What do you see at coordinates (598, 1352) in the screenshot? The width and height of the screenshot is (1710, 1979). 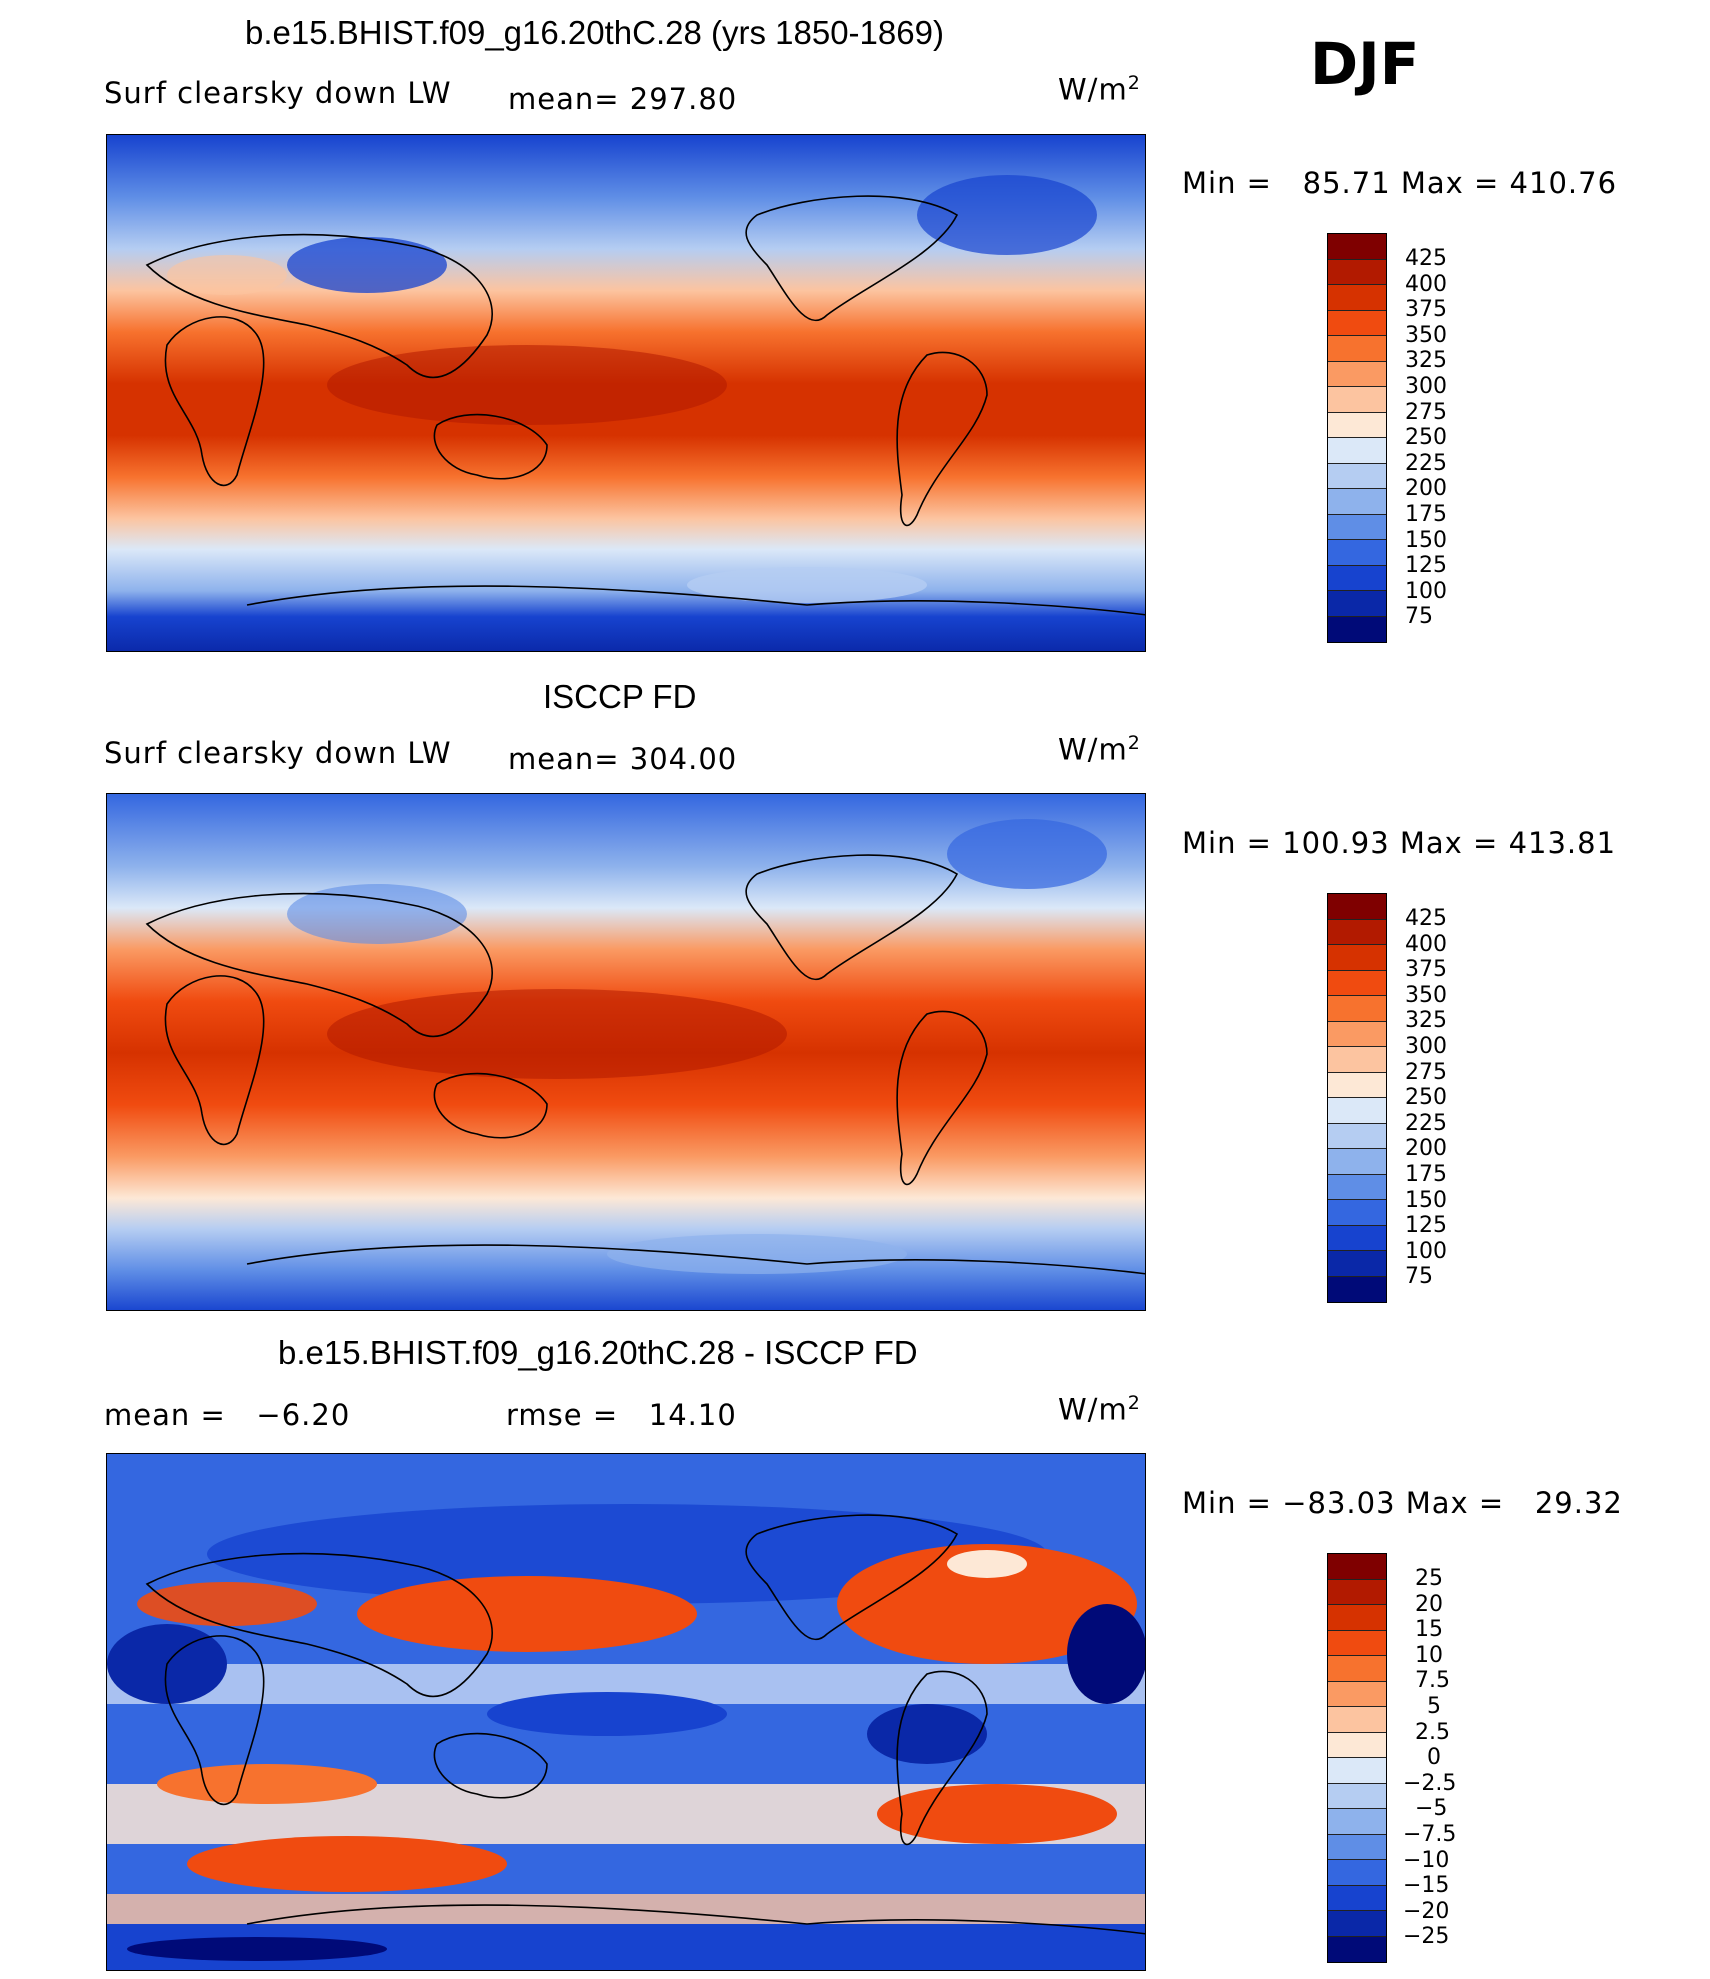 I see `panel3-title: b.e15.BHIST.f09_g16.20thC.28 - ISCCP FD` at bounding box center [598, 1352].